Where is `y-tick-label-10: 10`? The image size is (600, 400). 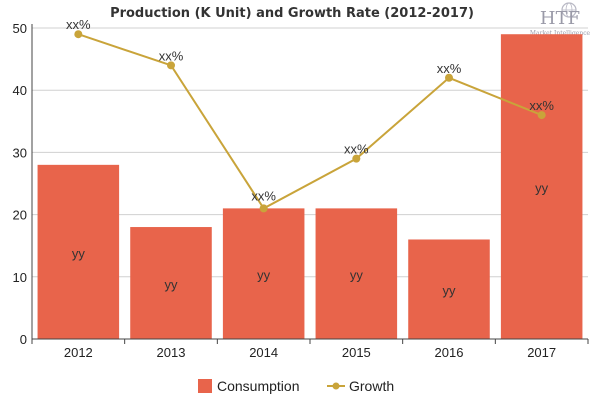
y-tick-label-10: 10 is located at coordinates (20, 277).